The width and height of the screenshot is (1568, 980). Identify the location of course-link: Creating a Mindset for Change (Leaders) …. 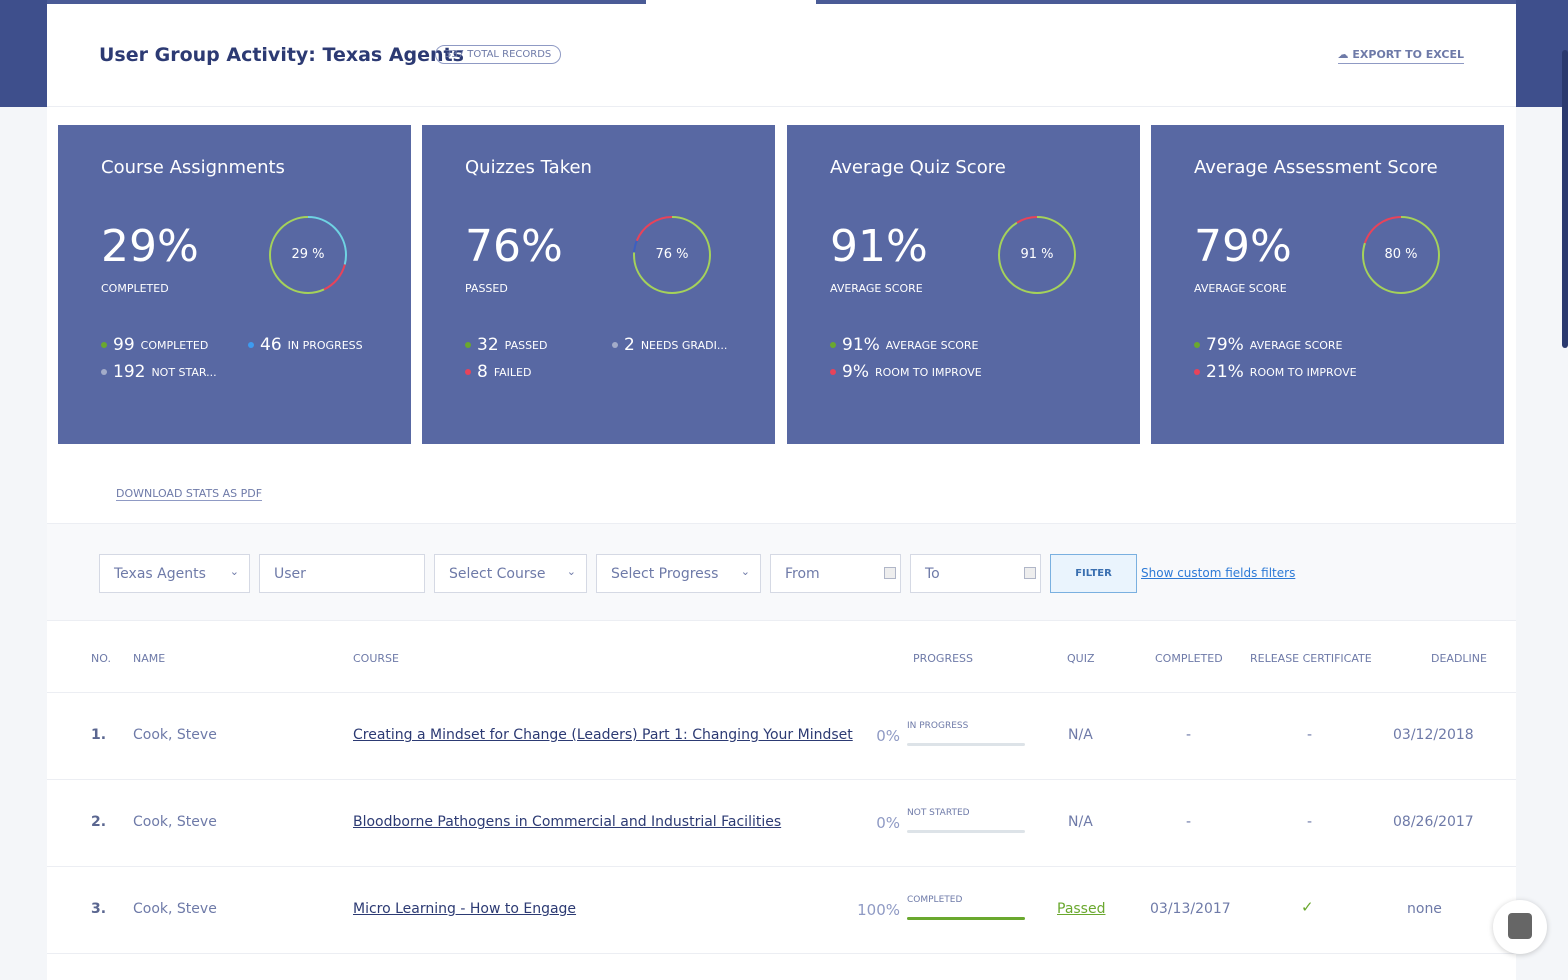
(603, 735).